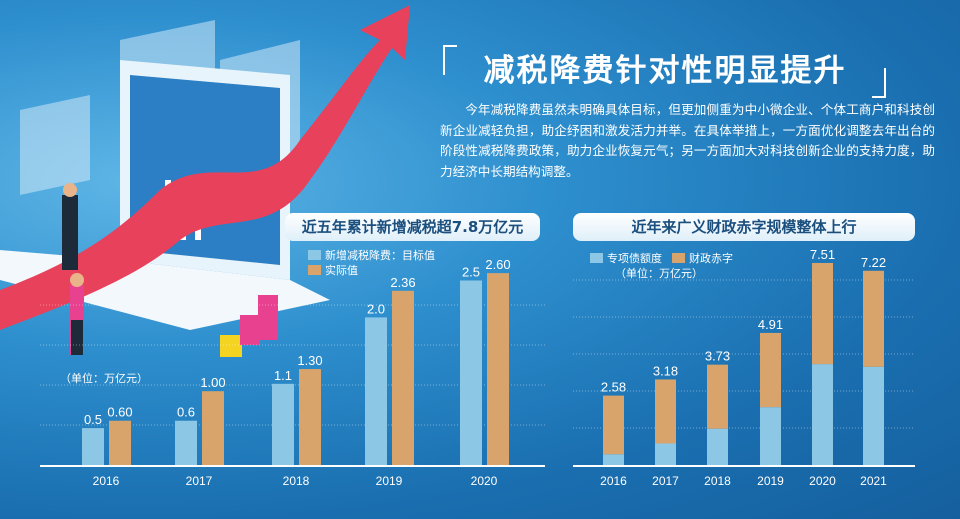  Describe the element at coordinates (104, 378) in the screenshot. I see `left-unit-label: （单位：万亿元）` at that location.